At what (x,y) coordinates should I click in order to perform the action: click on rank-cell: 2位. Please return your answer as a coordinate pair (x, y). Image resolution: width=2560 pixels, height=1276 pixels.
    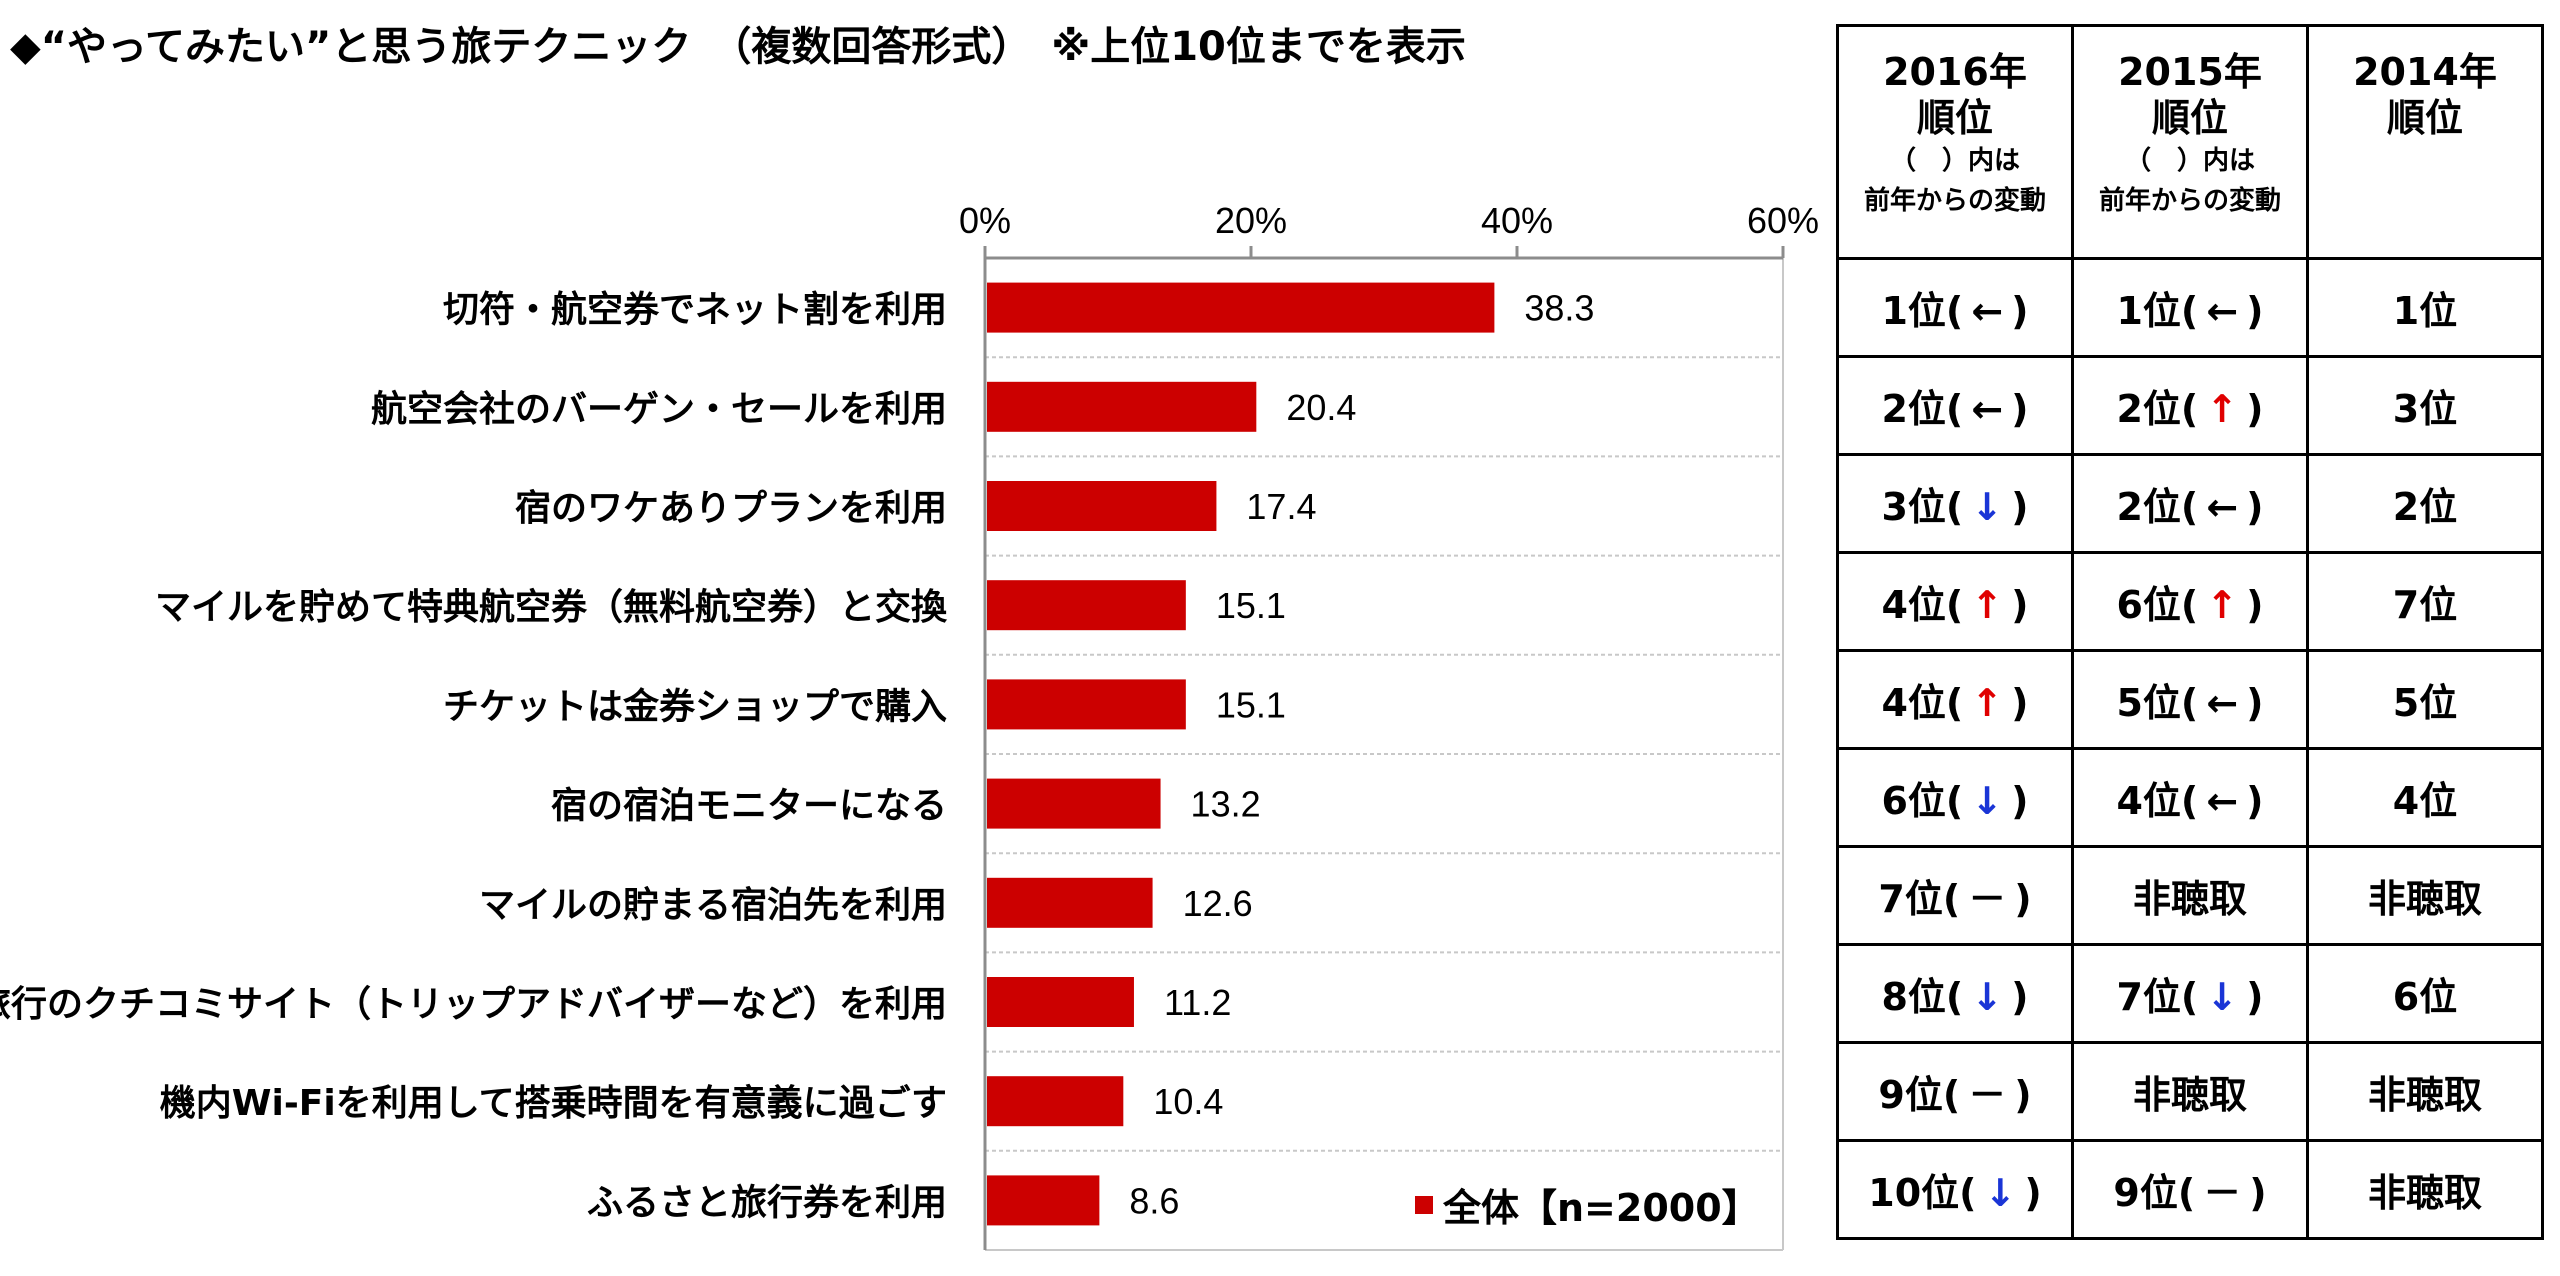
    Looking at the image, I should click on (2425, 503).